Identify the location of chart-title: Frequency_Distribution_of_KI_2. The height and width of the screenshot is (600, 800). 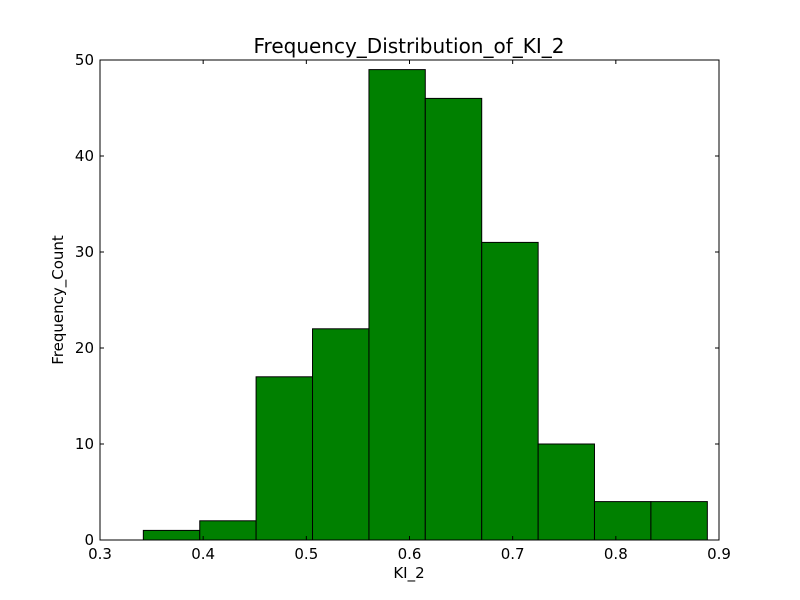
(408, 46).